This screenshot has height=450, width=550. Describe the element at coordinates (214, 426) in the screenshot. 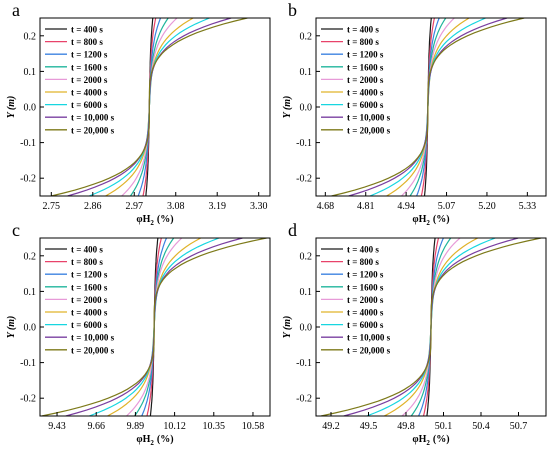

I see `x-tick-label: 10.35` at that location.